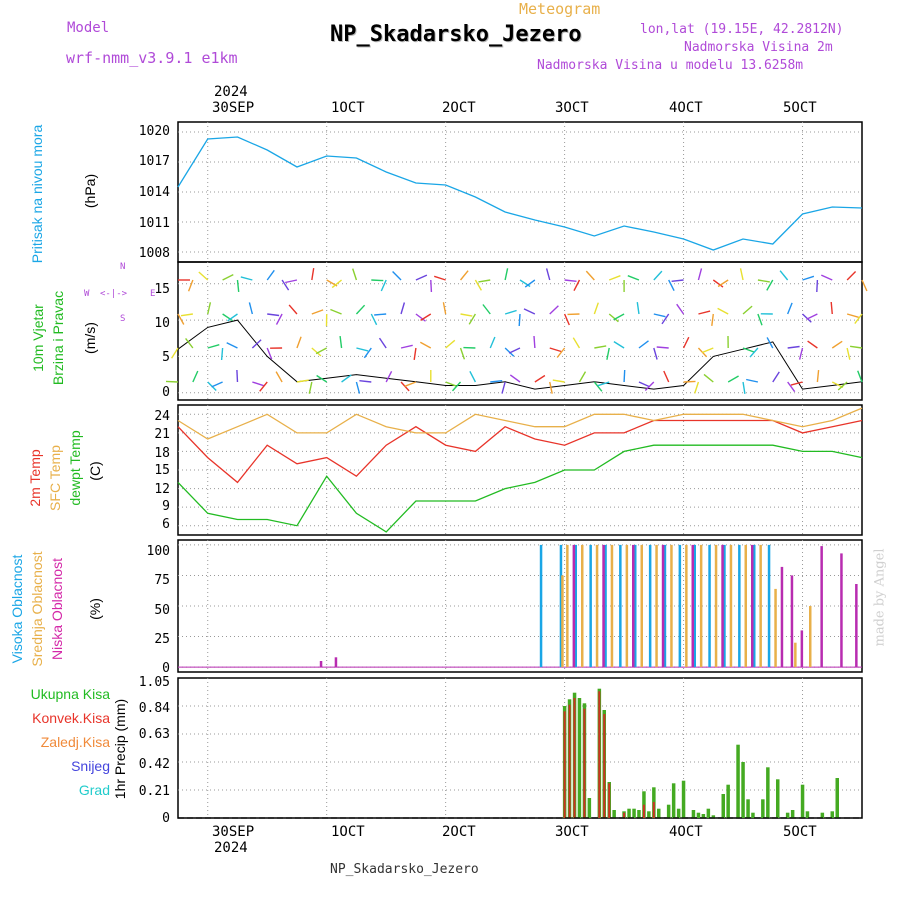 The image size is (900, 900). Describe the element at coordinates (154, 682) in the screenshot. I see `precip-tick-label: 1.05` at that location.